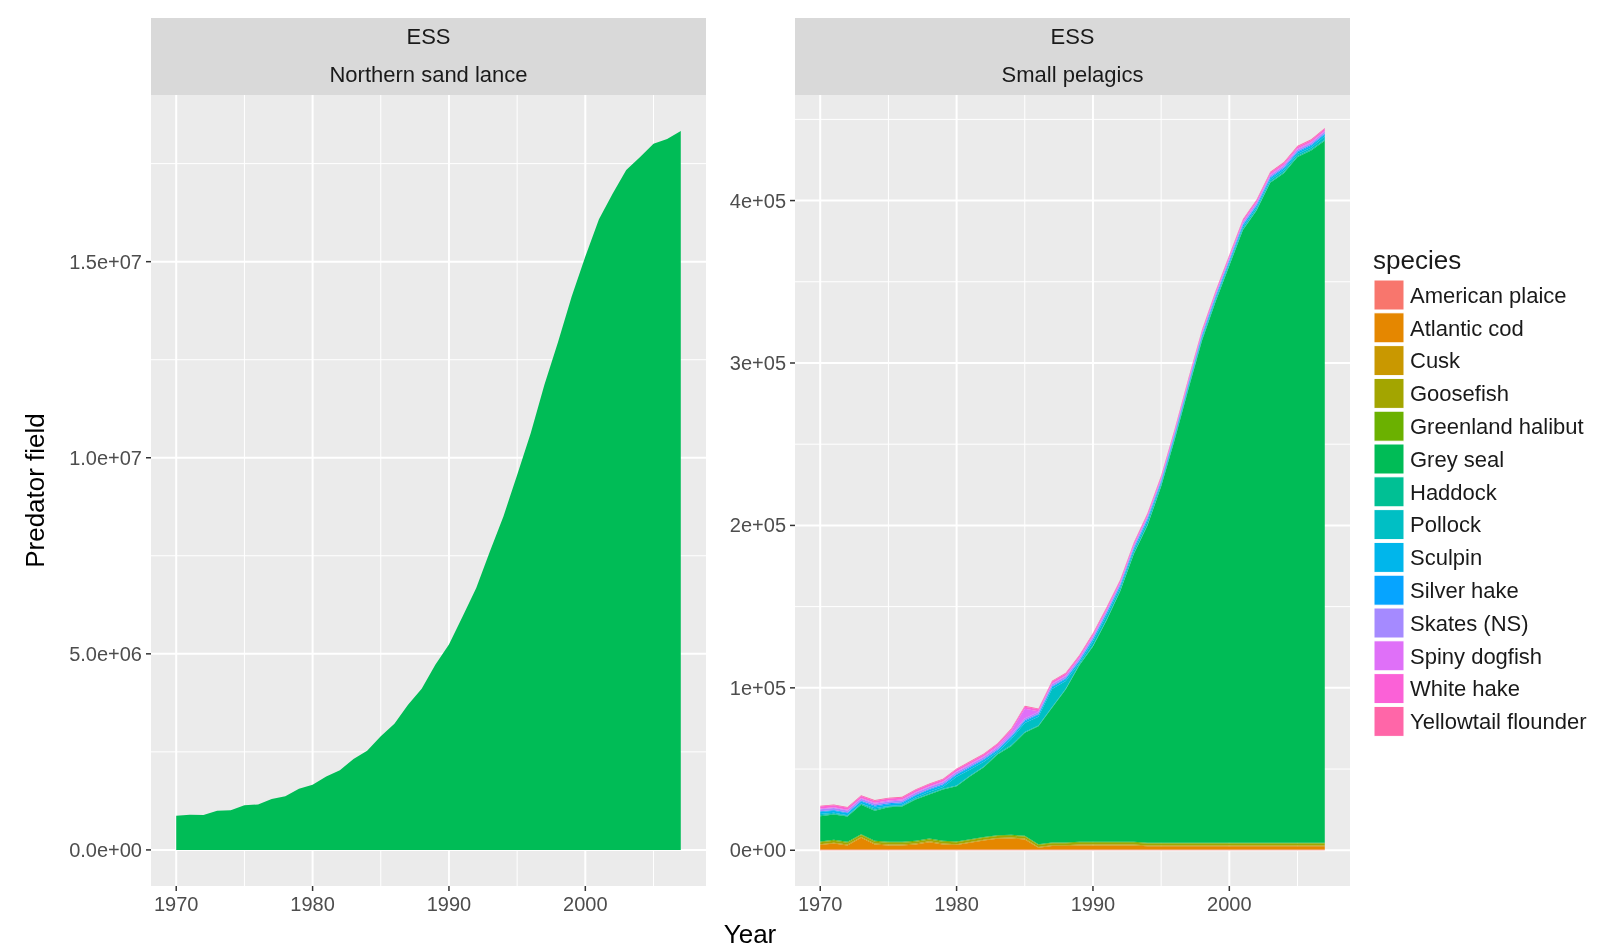 The width and height of the screenshot is (1610, 945). I want to click on x-axis-title: Year, so click(750, 932).